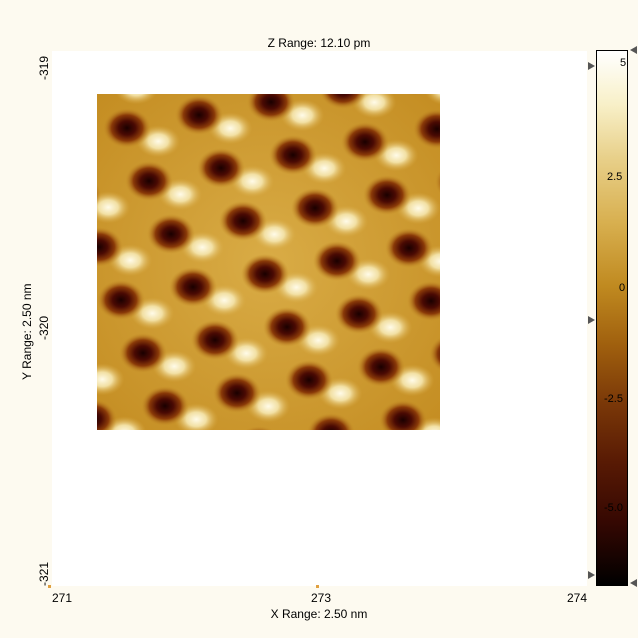  Describe the element at coordinates (27, 331) in the screenshot. I see `y-range-label: Y Range: 2.50 nm` at that location.